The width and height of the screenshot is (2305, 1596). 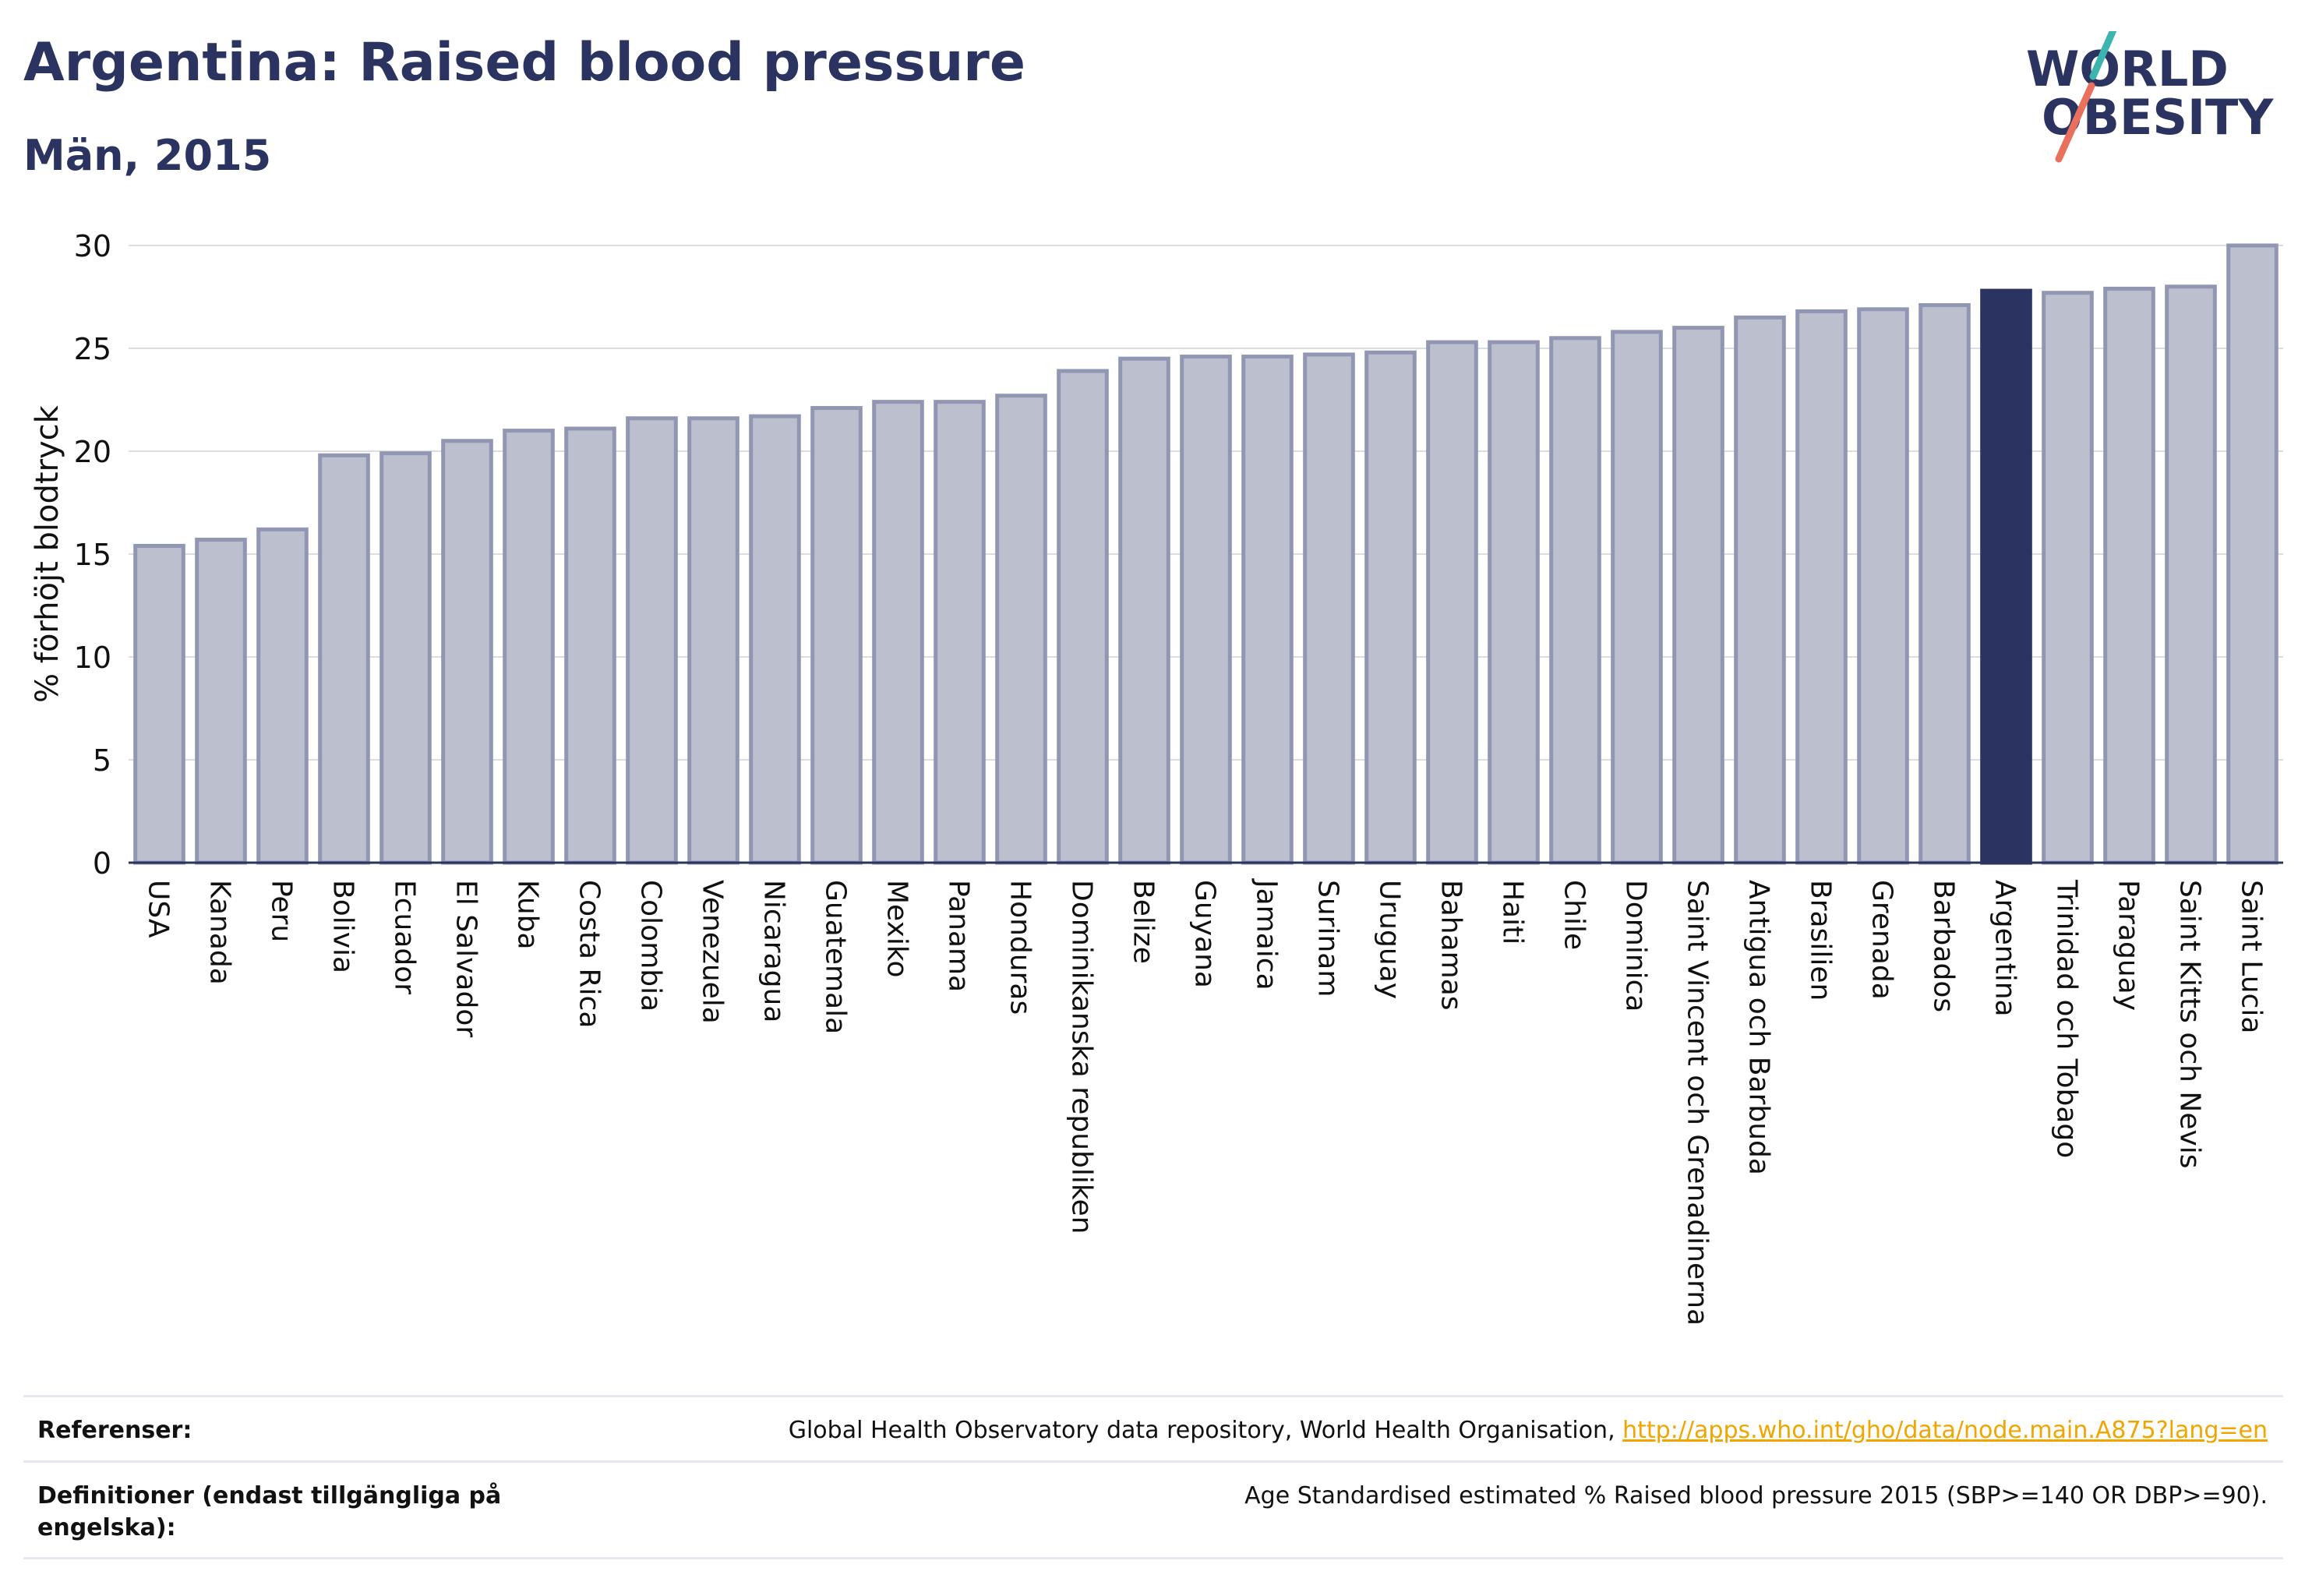 What do you see at coordinates (836, 635) in the screenshot?
I see `bar-guatemala` at bounding box center [836, 635].